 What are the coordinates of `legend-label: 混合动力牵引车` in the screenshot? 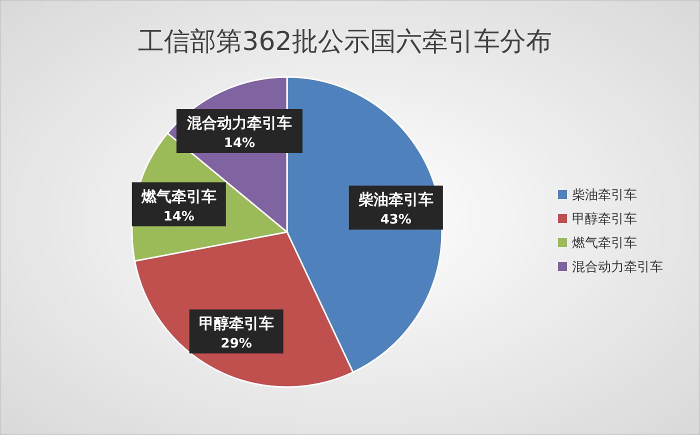 It's located at (617, 267).